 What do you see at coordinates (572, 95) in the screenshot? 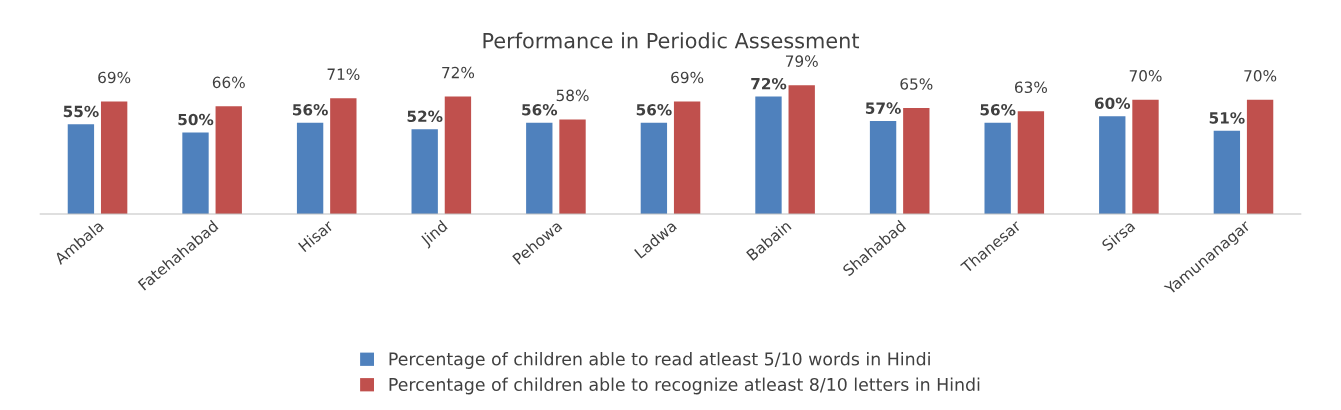
I see `data-label: 58%` at bounding box center [572, 95].